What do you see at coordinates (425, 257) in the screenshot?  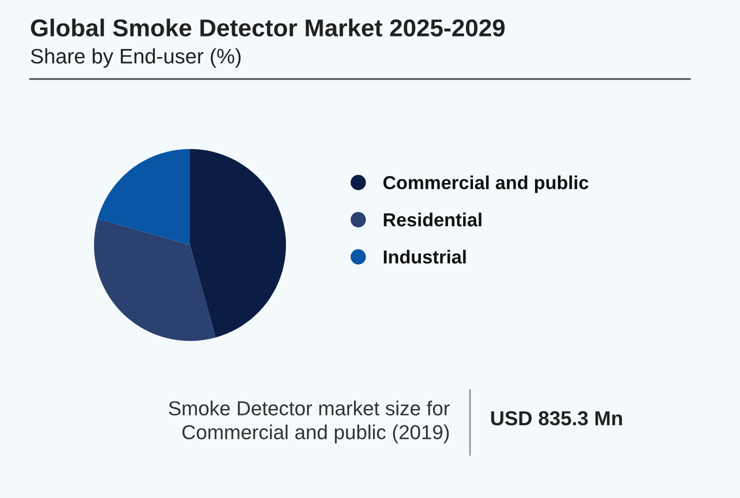 I see `legend-label: Industrial` at bounding box center [425, 257].